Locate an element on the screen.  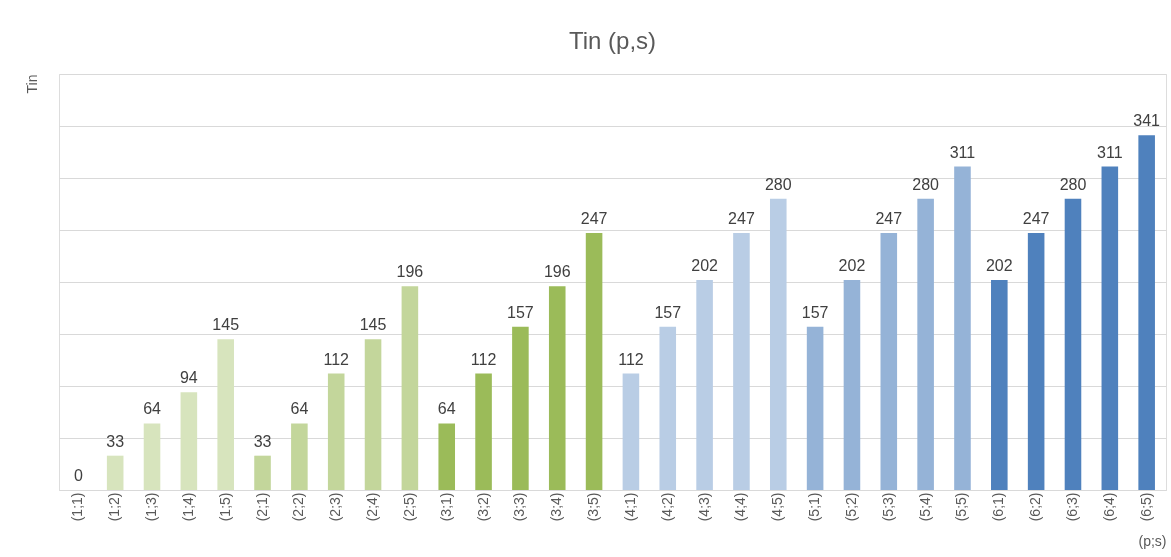
x-tick-label: (6;5) is located at coordinates (1145, 507).